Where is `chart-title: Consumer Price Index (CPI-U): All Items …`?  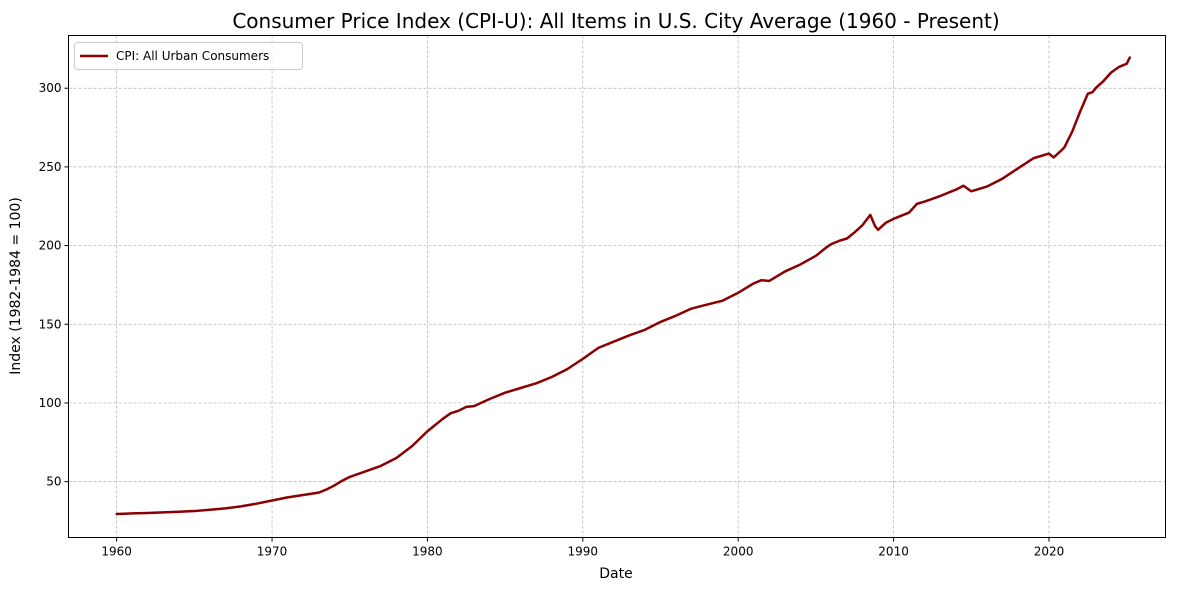 chart-title: Consumer Price Index (CPI-U): All Items … is located at coordinates (615, 21).